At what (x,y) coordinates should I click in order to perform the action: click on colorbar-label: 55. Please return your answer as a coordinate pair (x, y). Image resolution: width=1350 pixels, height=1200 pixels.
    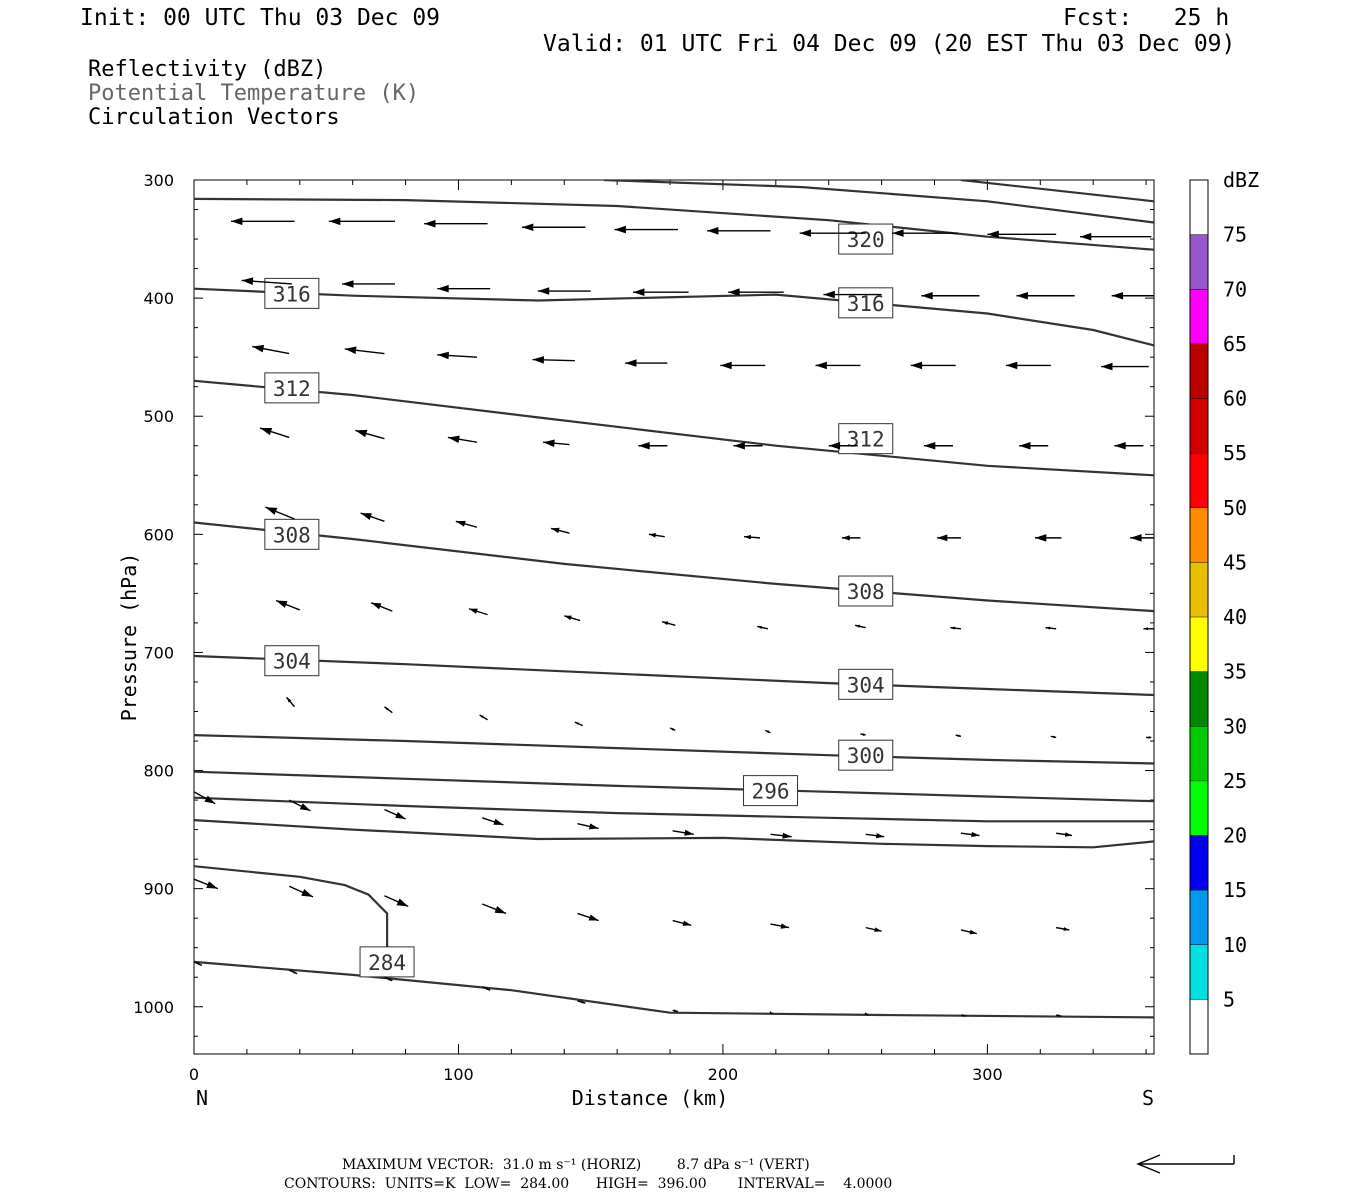
    Looking at the image, I should click on (1235, 453).